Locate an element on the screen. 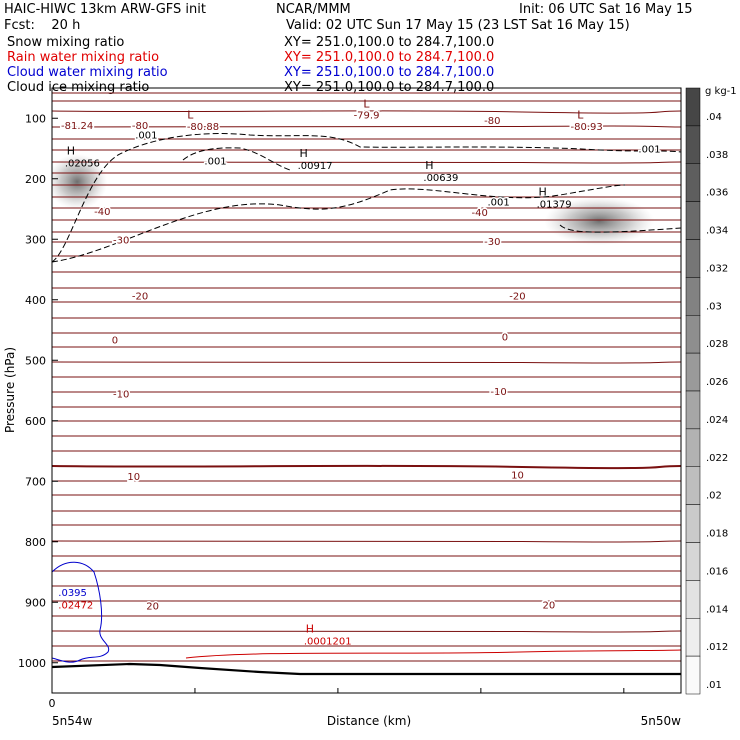 The width and height of the screenshot is (740, 740). y-tick-label: 300 is located at coordinates (35, 239).